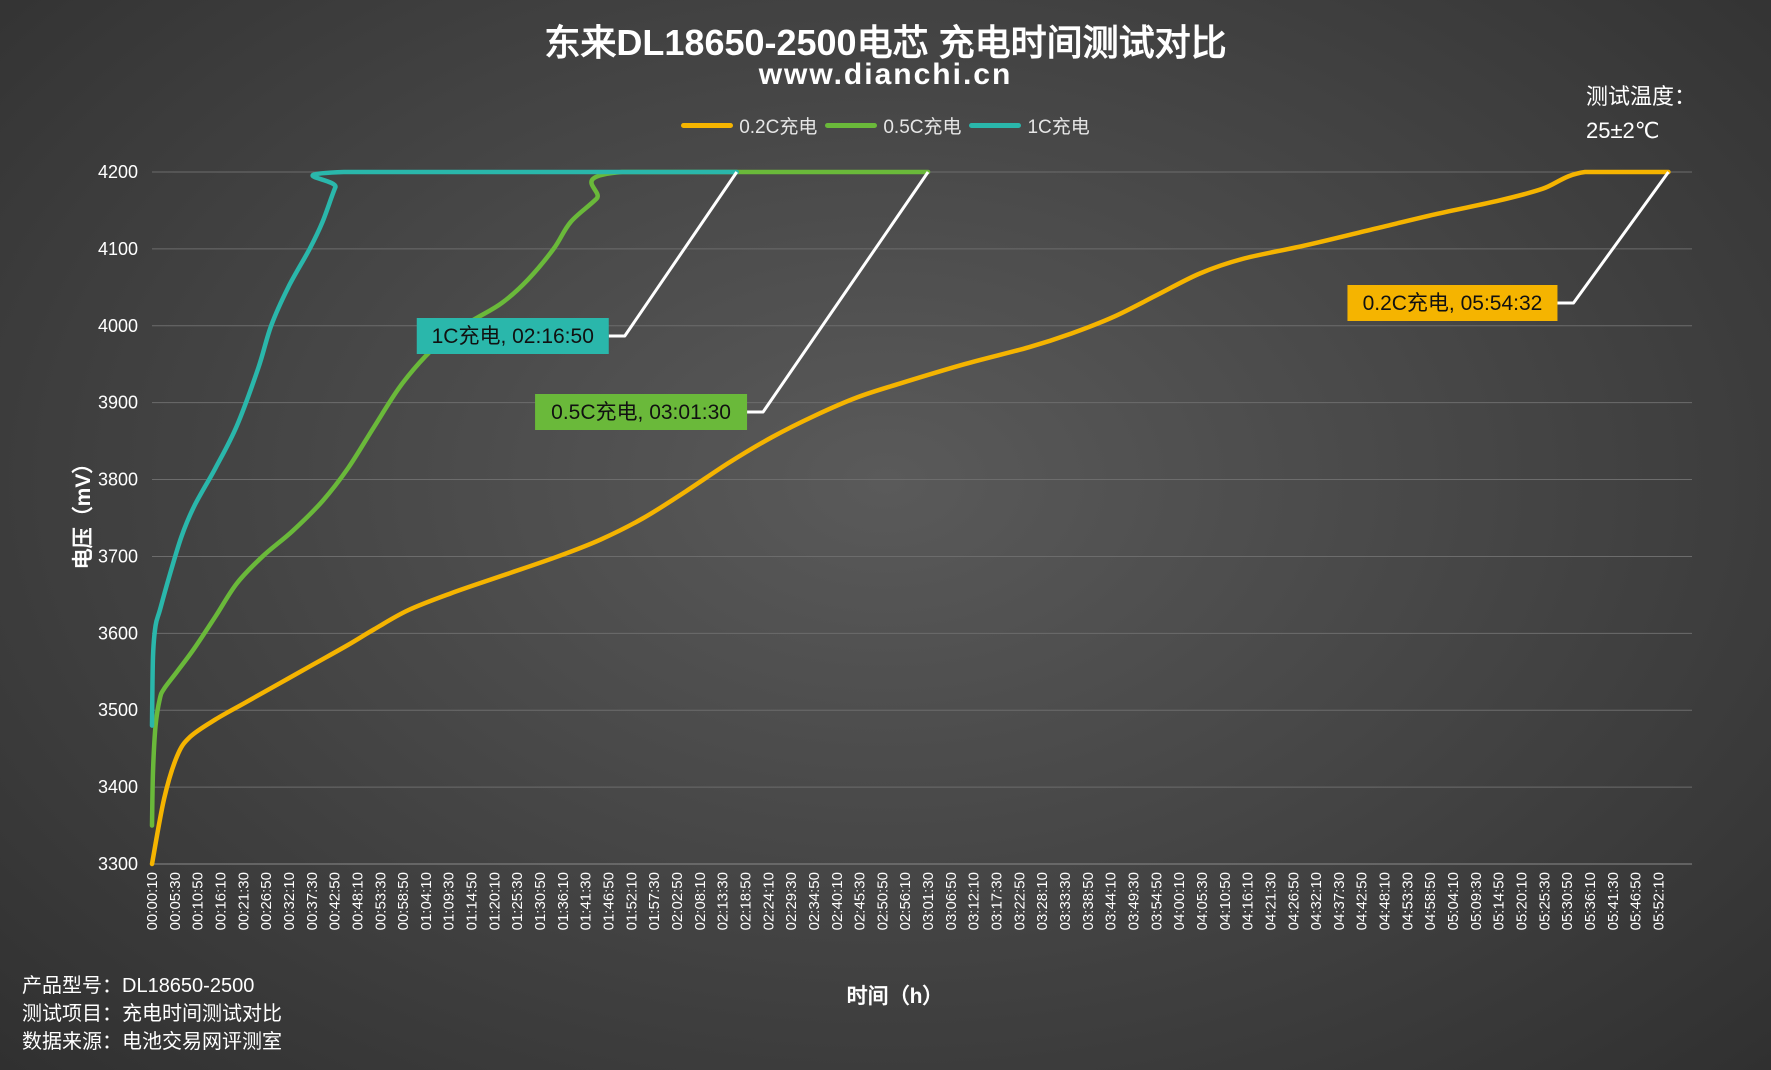  What do you see at coordinates (118, 633) in the screenshot?
I see `y-tick-label-3: 3600` at bounding box center [118, 633].